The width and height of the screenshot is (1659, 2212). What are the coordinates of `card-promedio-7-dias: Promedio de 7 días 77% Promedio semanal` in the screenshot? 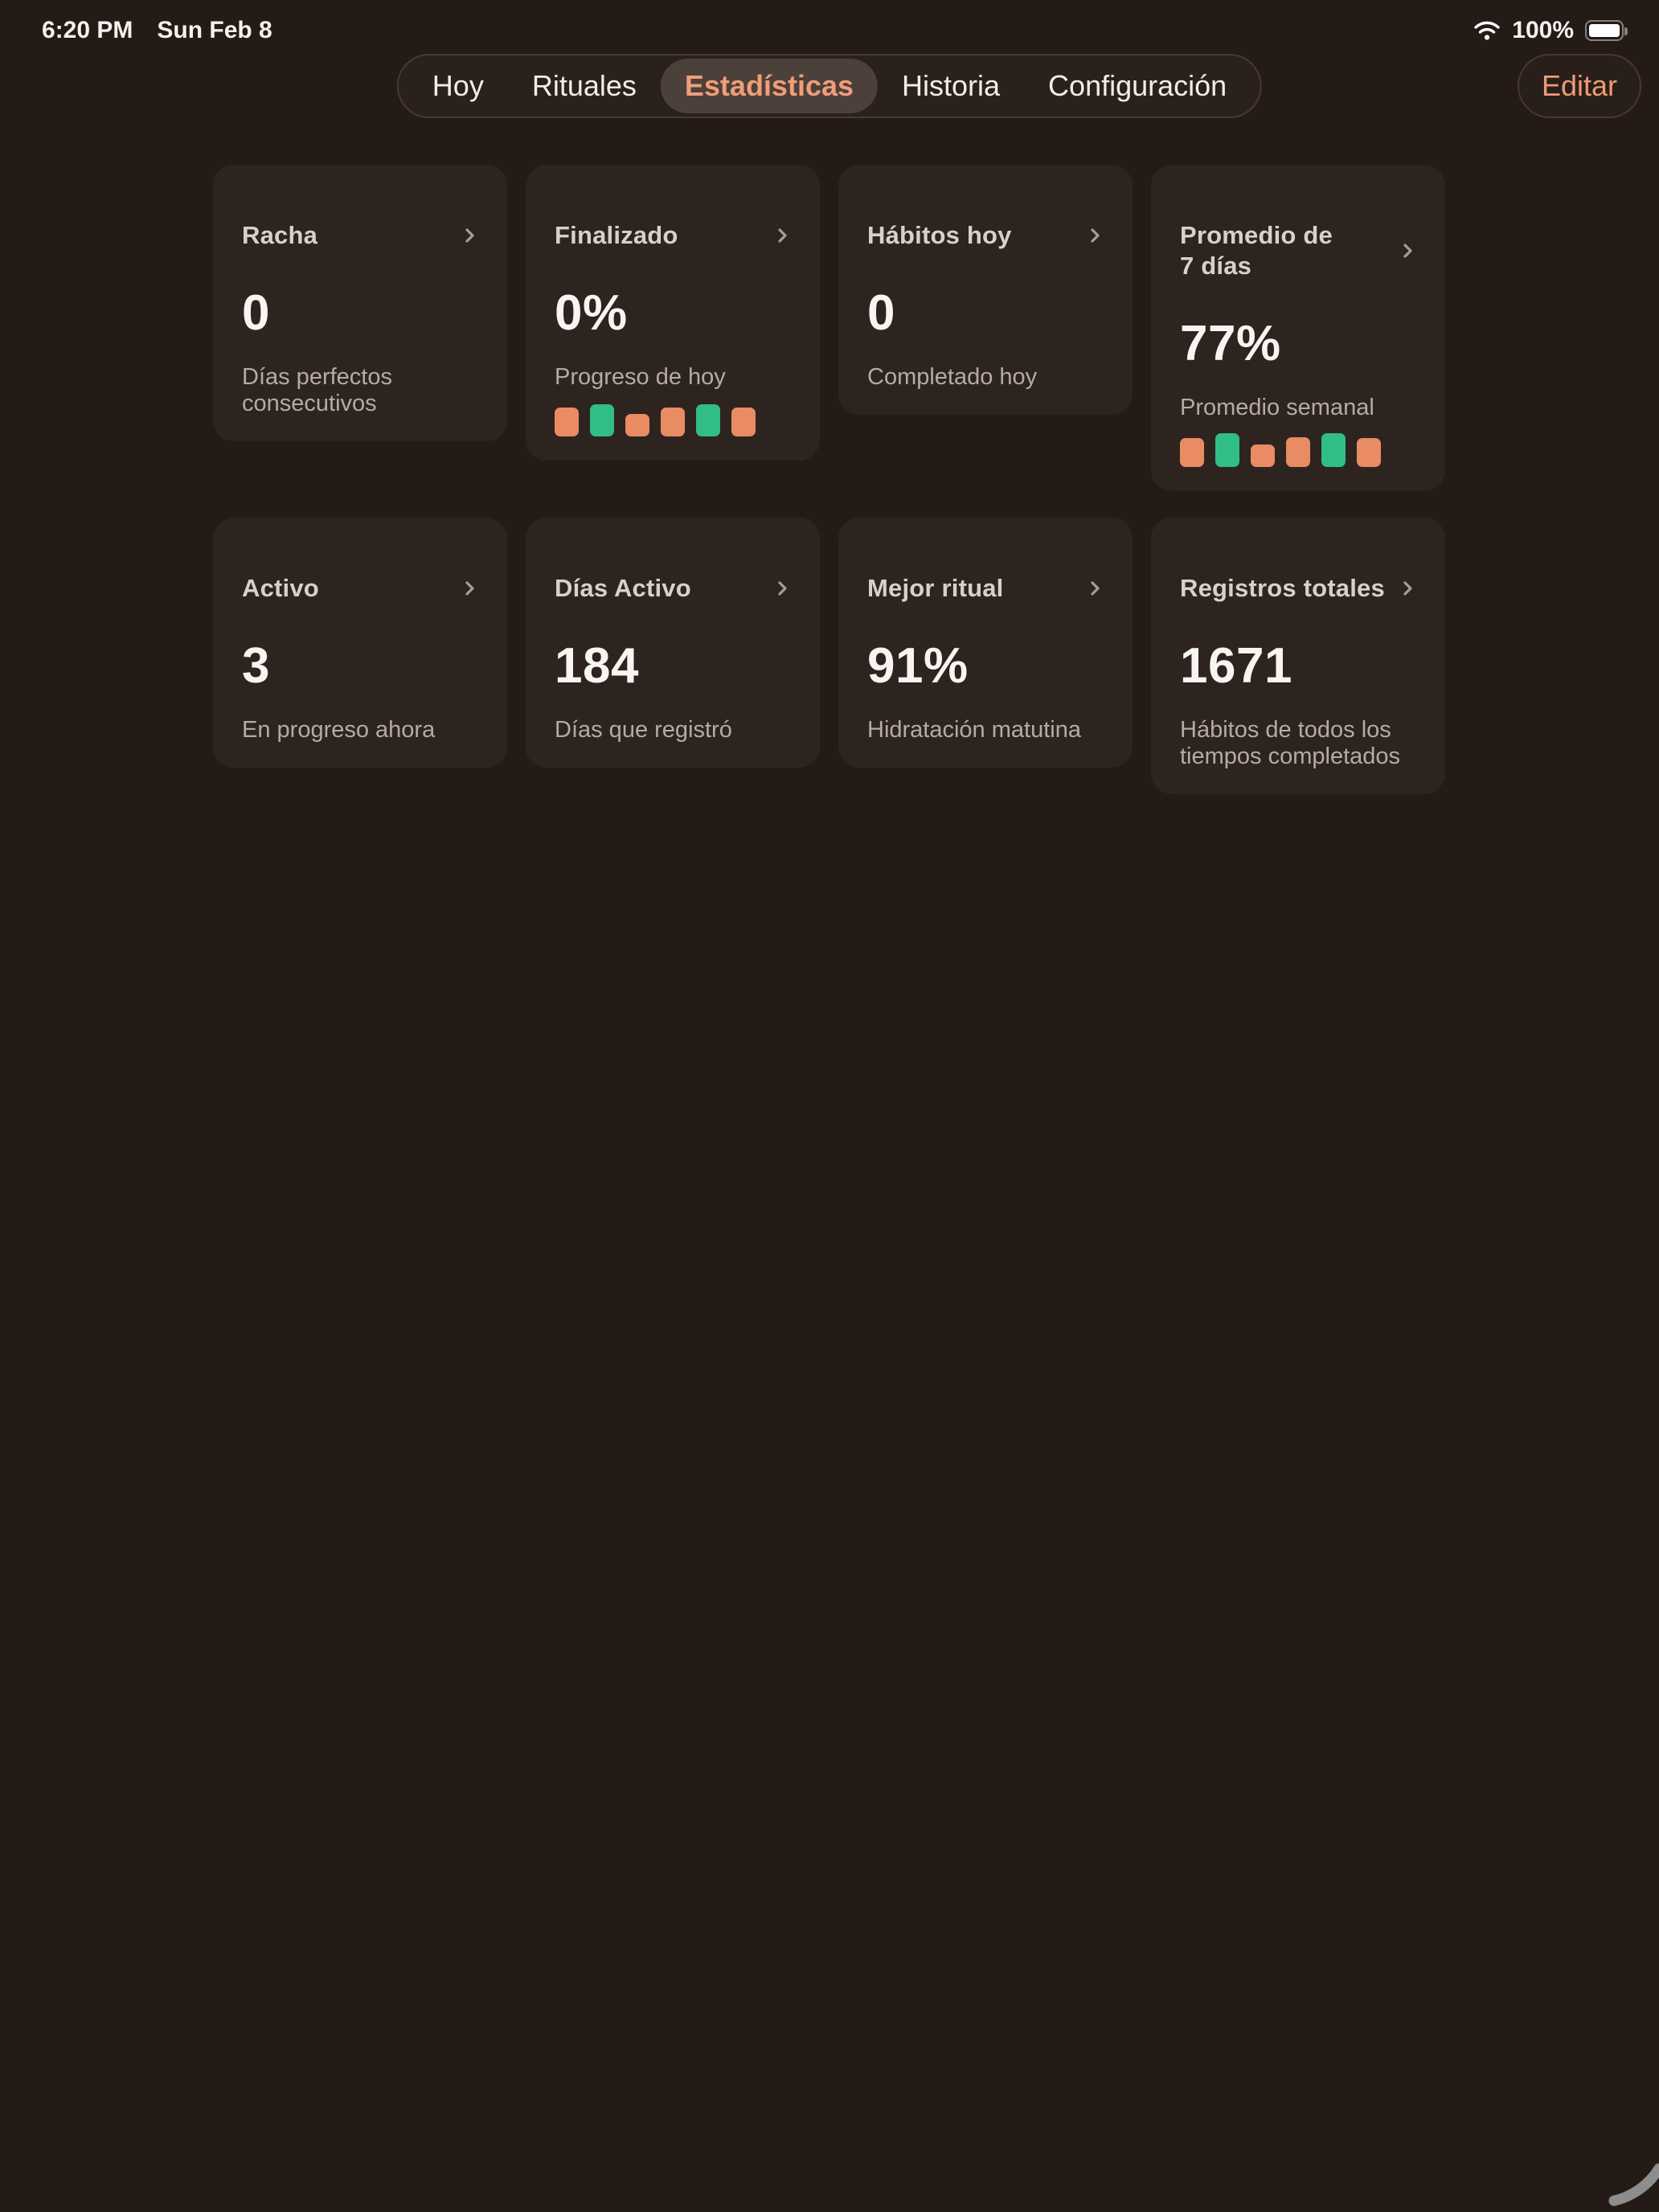 It's located at (1298, 328).